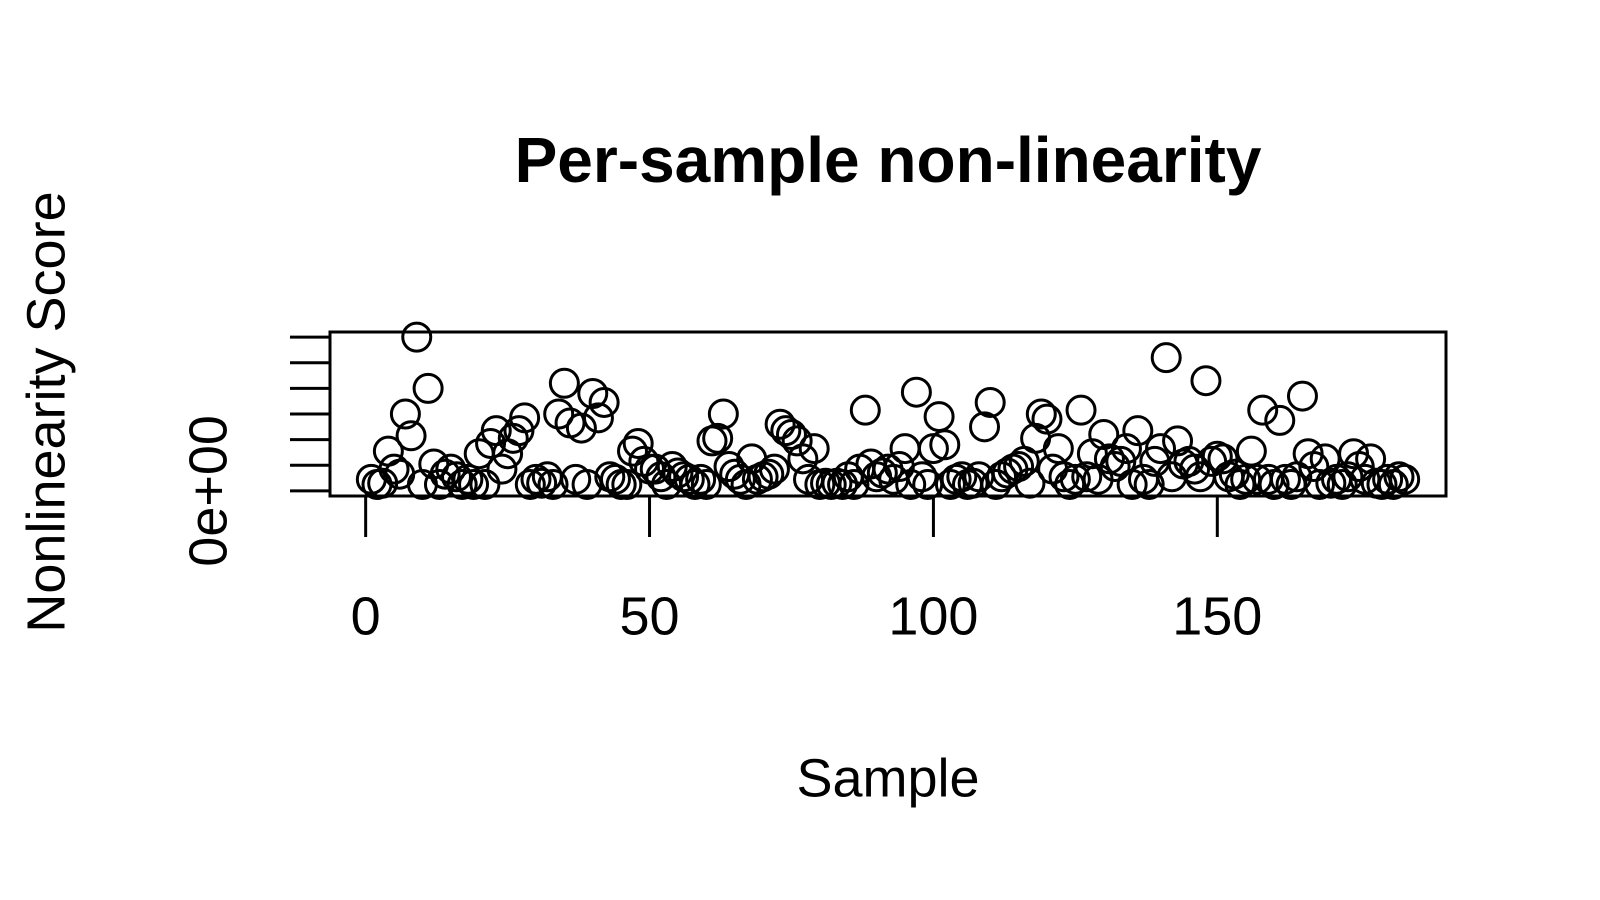 The width and height of the screenshot is (1600, 900). Describe the element at coordinates (887, 778) in the screenshot. I see `x-axis-label: Sample` at that location.